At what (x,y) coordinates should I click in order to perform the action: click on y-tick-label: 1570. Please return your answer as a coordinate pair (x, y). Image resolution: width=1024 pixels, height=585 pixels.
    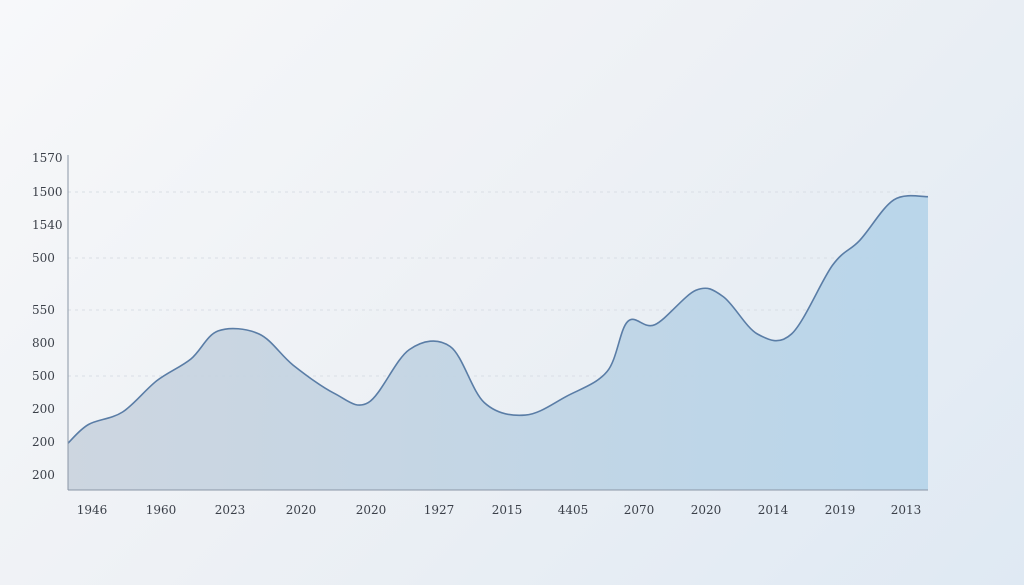
    Looking at the image, I should click on (47, 158).